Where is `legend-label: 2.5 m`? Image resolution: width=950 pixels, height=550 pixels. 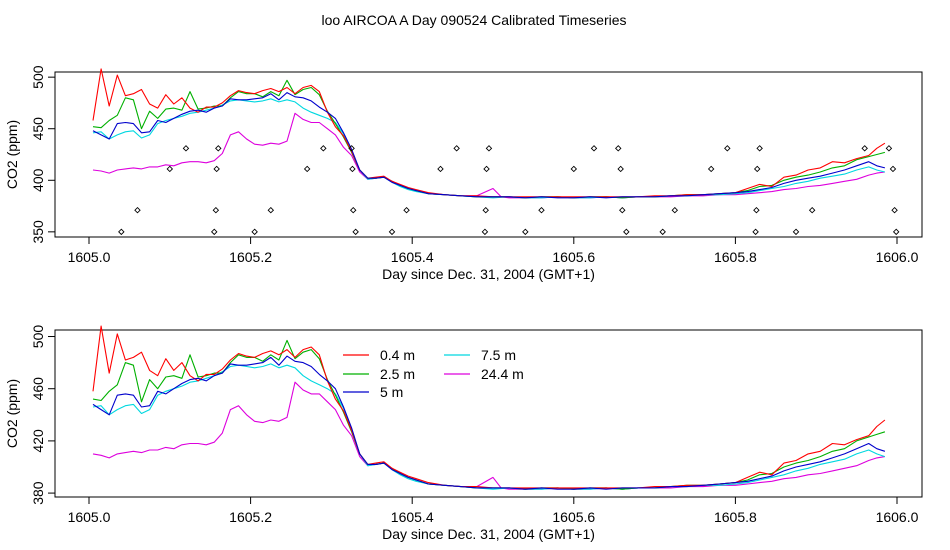 legend-label: 2.5 m is located at coordinates (397, 374).